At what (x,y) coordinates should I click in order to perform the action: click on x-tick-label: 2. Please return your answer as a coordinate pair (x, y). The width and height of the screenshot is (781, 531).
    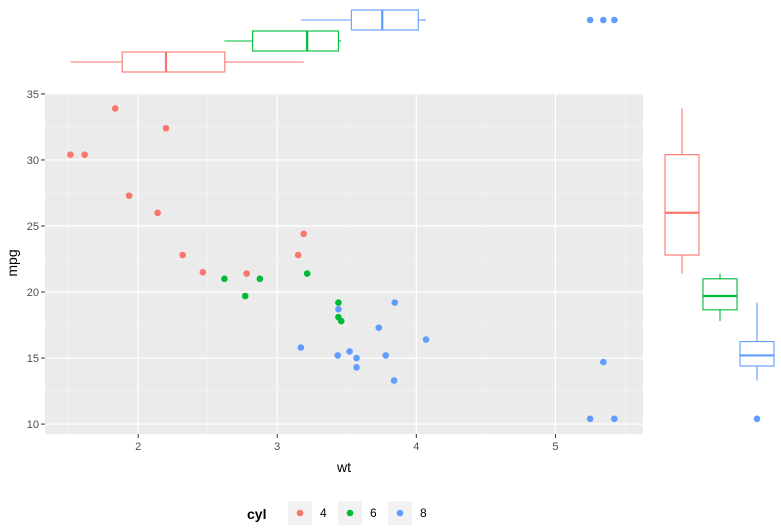
    Looking at the image, I should click on (138, 447).